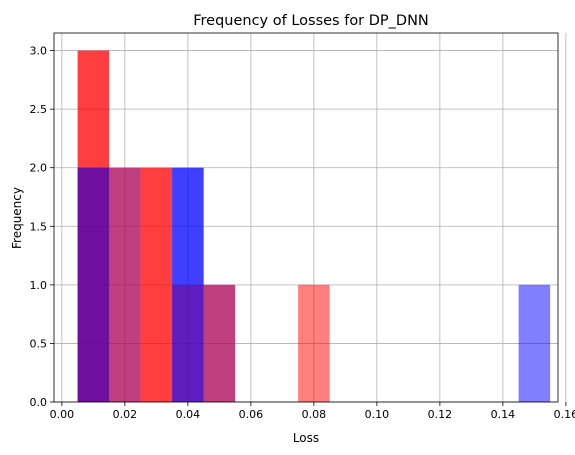  I want to click on x-axis-ticks: 0.00 0.02 0.04 0.06 0.08 0.10 0.12 0.14 0.16, so click(312, 411).